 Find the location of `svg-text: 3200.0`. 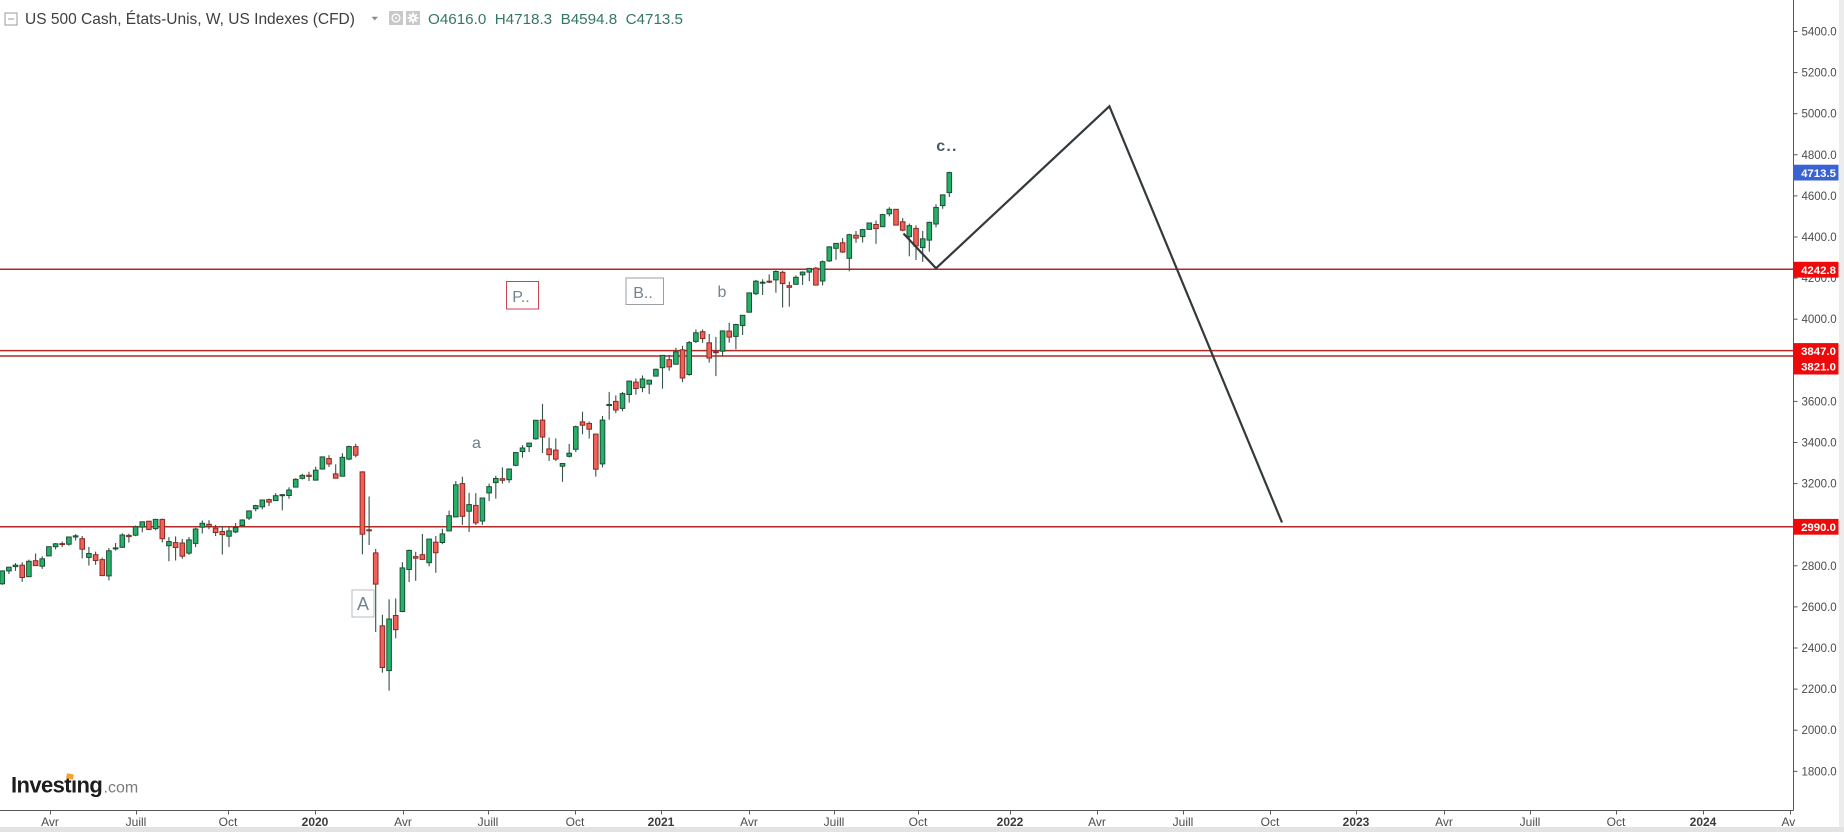

svg-text: 3200.0 is located at coordinates (1819, 485).